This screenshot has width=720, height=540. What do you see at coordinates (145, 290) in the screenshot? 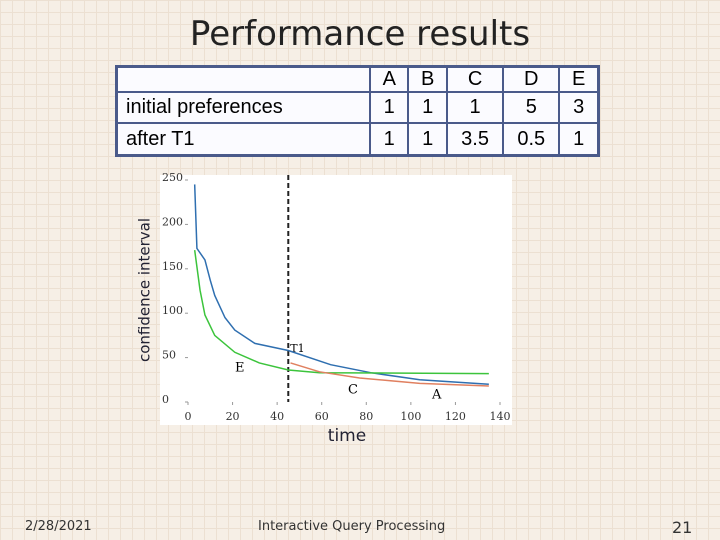
I see `y-axis-label: confidence interval` at bounding box center [145, 290].